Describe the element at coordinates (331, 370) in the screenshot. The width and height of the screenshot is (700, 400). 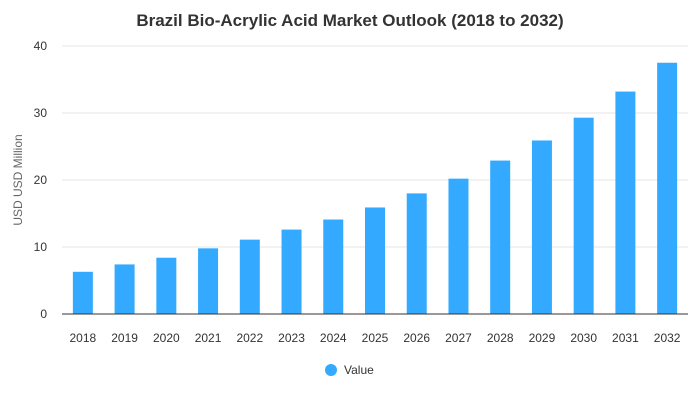
I see `legend-marker` at that location.